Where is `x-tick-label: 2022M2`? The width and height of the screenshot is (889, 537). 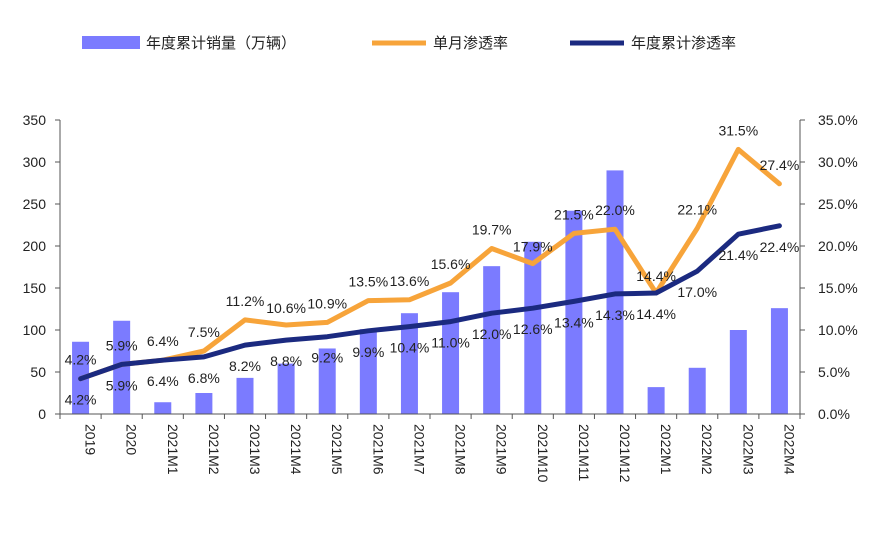
x-tick-label: 2022M2 is located at coordinates (707, 449).